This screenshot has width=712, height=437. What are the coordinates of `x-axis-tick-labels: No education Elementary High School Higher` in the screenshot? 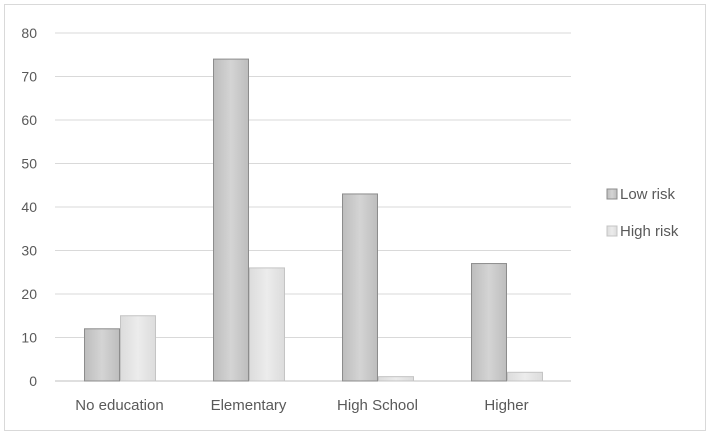 It's located at (301, 405).